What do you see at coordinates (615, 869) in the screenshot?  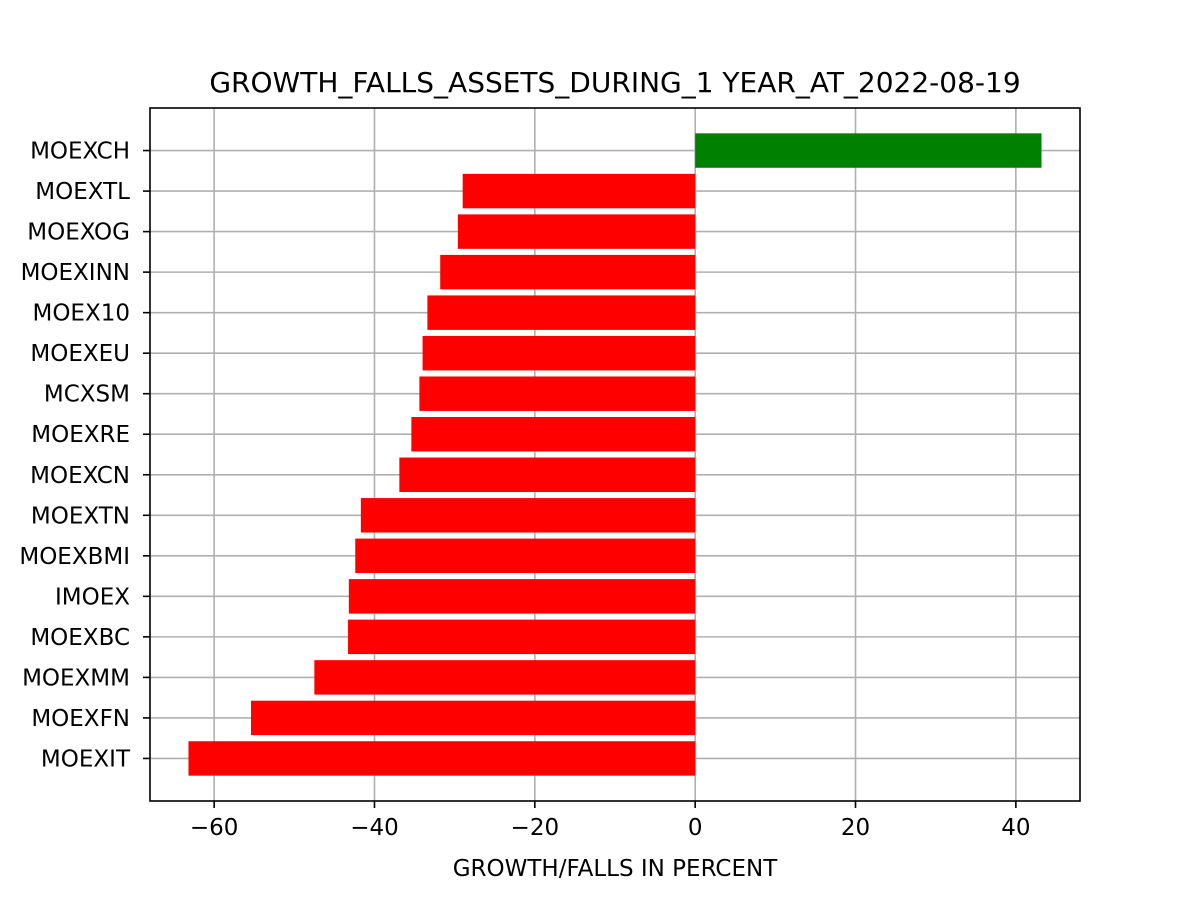 I see `x-axis-label: GROWTH/FALLS IN PERCENT` at bounding box center [615, 869].